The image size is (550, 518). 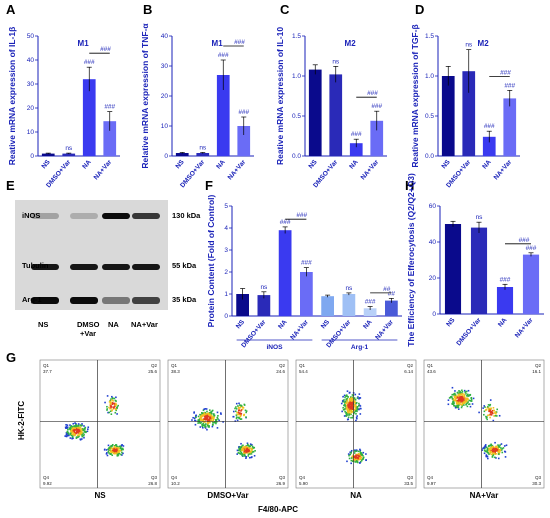 I want to click on quadrant-name: Q2, so click(x=154, y=365).